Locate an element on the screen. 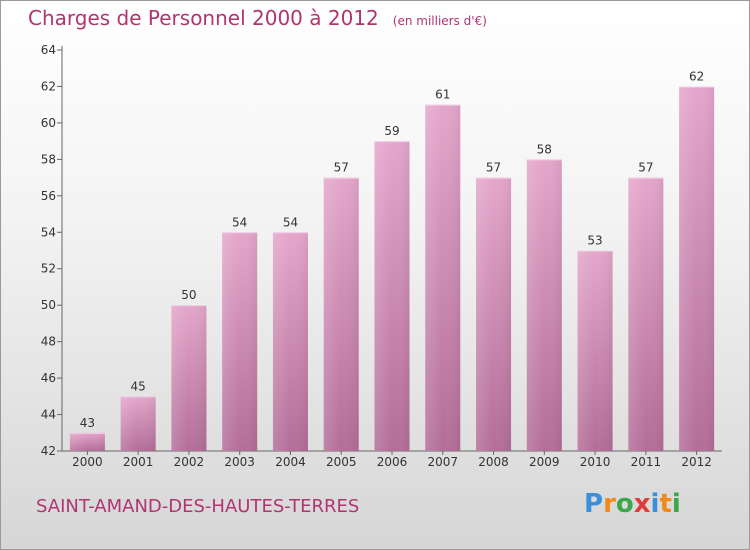 This screenshot has height=550, width=750. data-label: 59 is located at coordinates (391, 131).